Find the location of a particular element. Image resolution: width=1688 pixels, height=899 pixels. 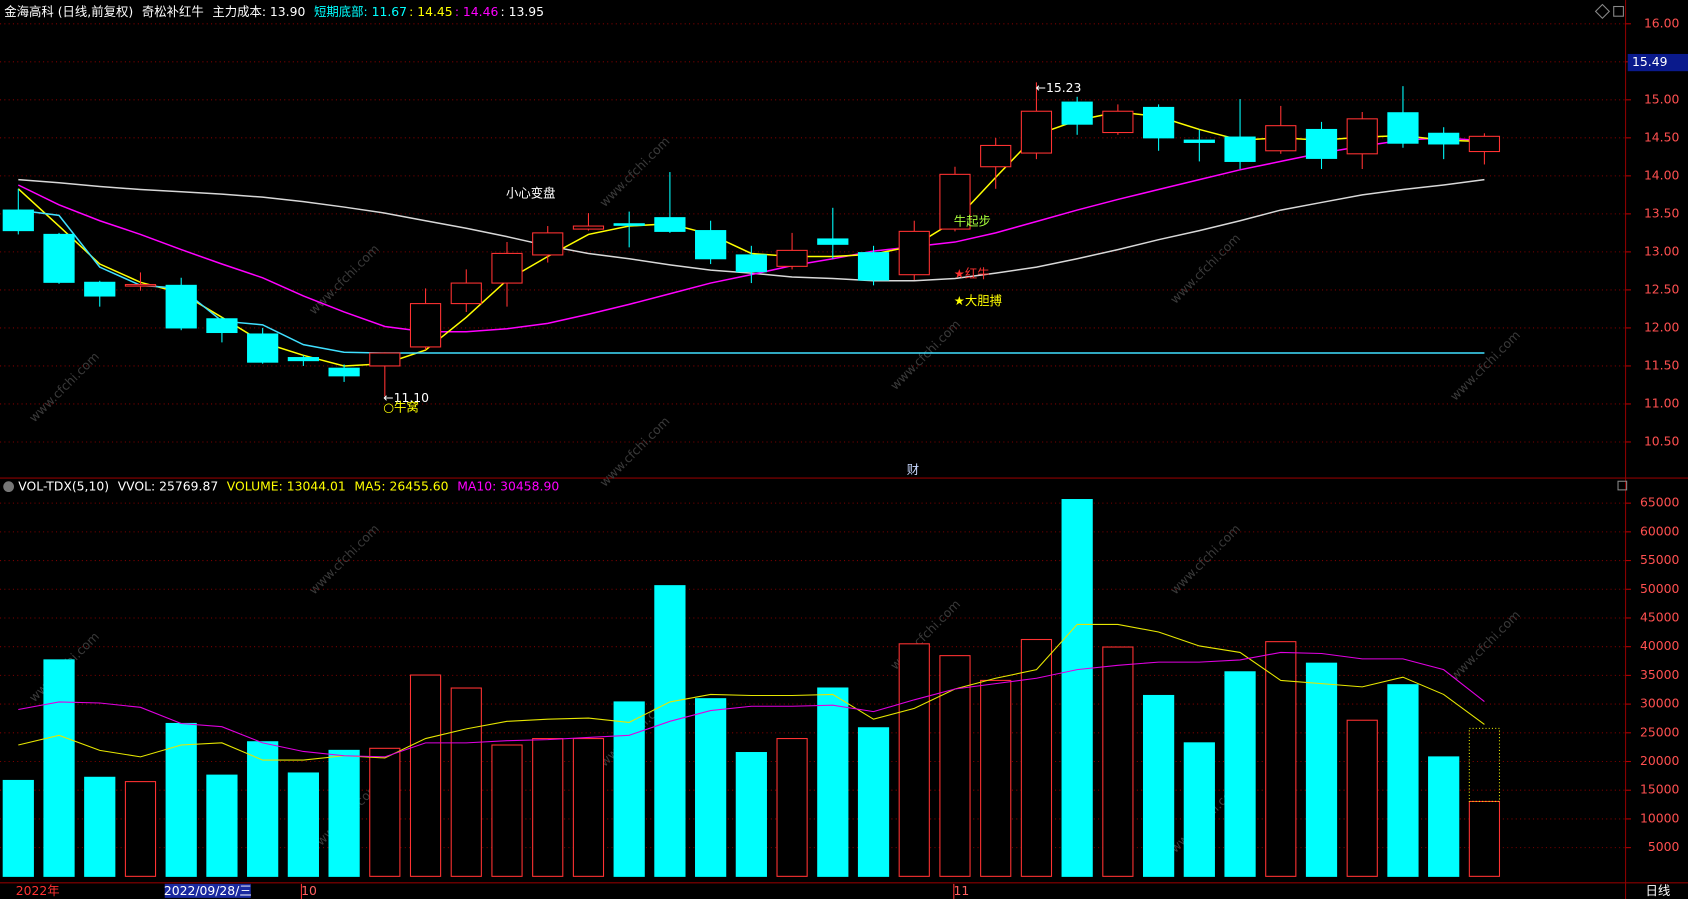

header-item: : 14.45 is located at coordinates (431, 11).